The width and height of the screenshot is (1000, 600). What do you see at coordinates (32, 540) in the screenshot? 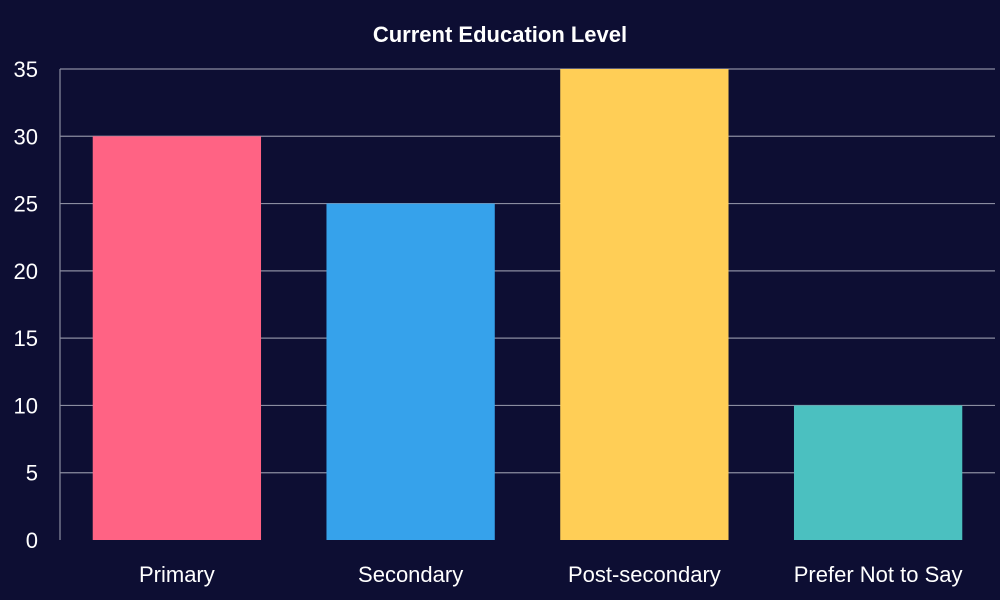
I see `y-tick-label: 0` at bounding box center [32, 540].